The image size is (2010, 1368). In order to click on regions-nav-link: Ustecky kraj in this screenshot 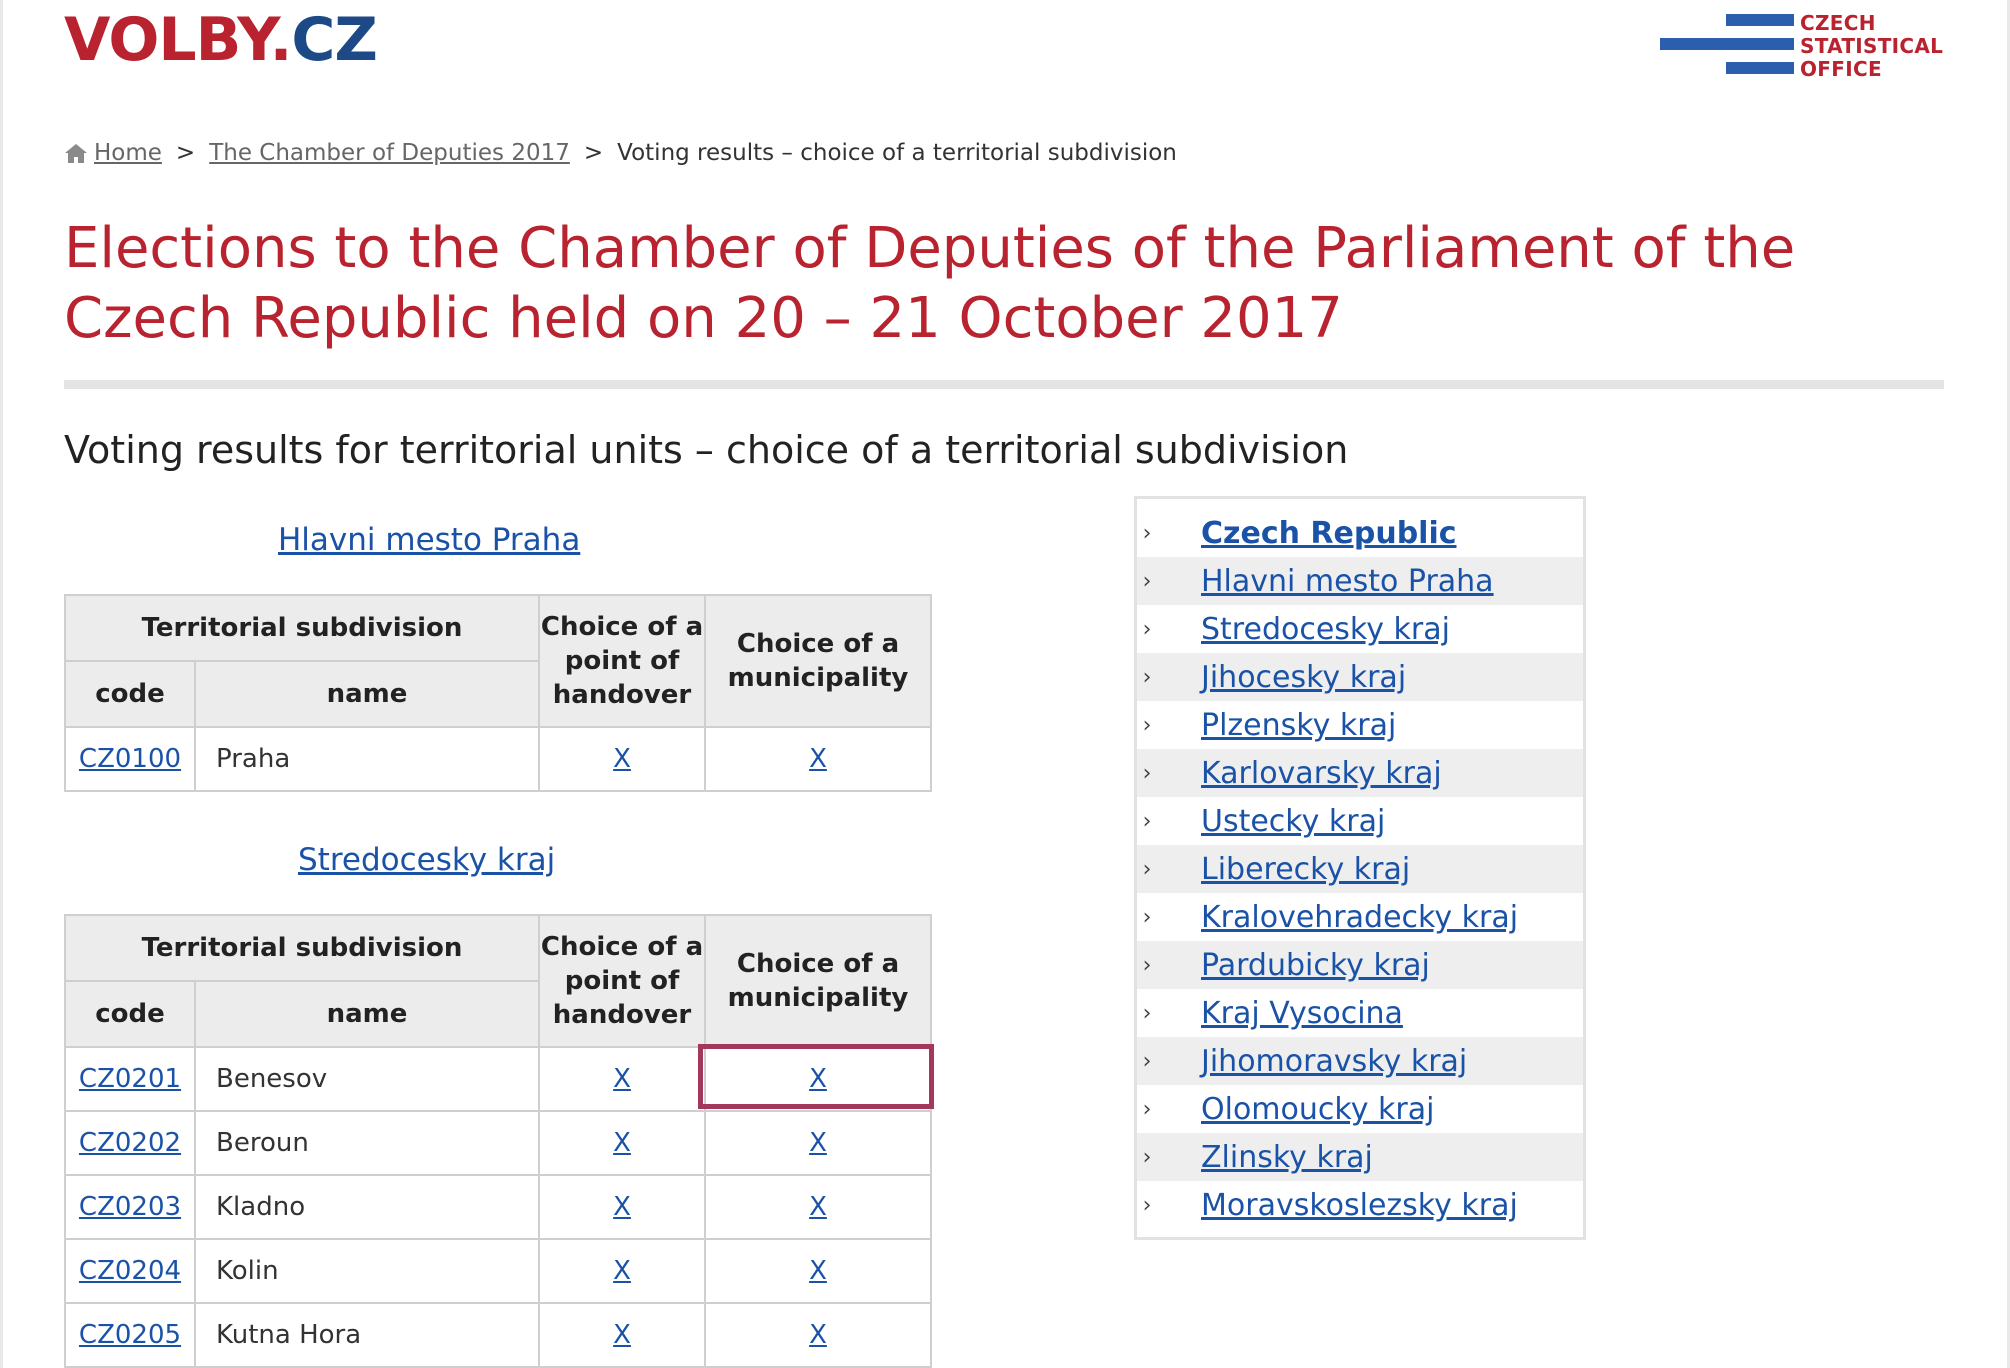, I will do `click(1293, 821)`.